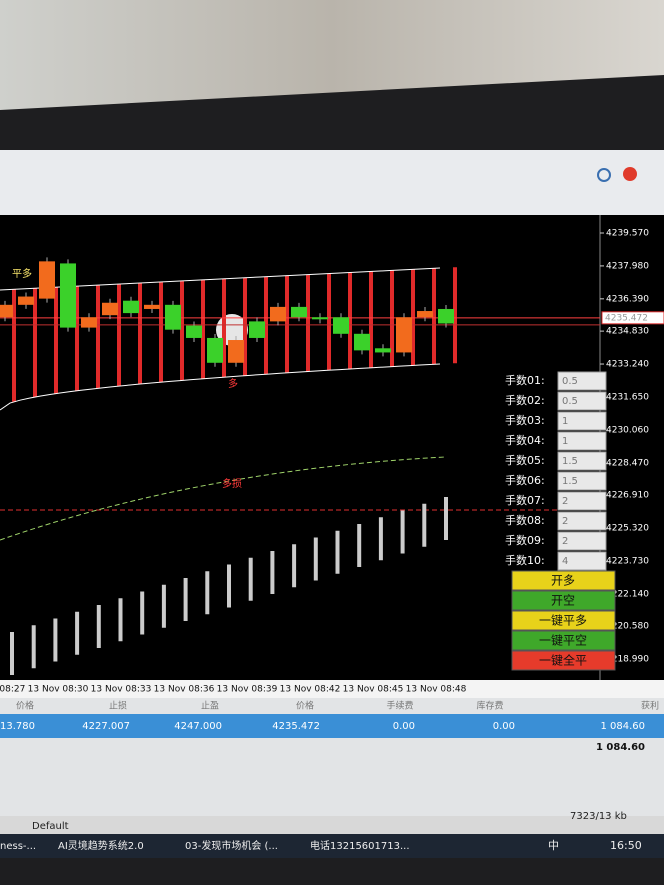 This screenshot has height=885, width=664. What do you see at coordinates (232, 483) in the screenshot?
I see `annotation: 多损` at bounding box center [232, 483].